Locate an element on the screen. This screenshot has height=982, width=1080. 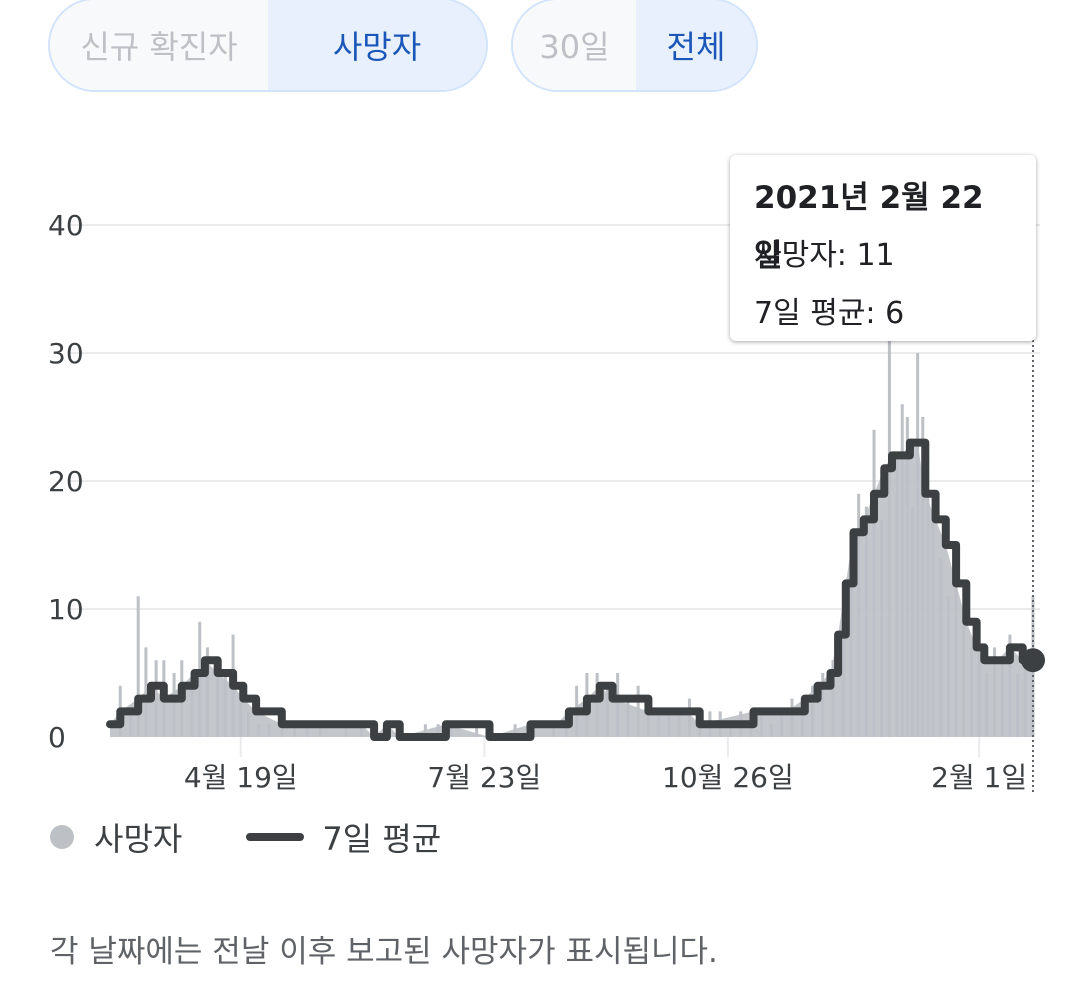
chart-tooltip: 2021년 2월 22일 사망자: 11 7일 평균: 6 is located at coordinates (883, 248).